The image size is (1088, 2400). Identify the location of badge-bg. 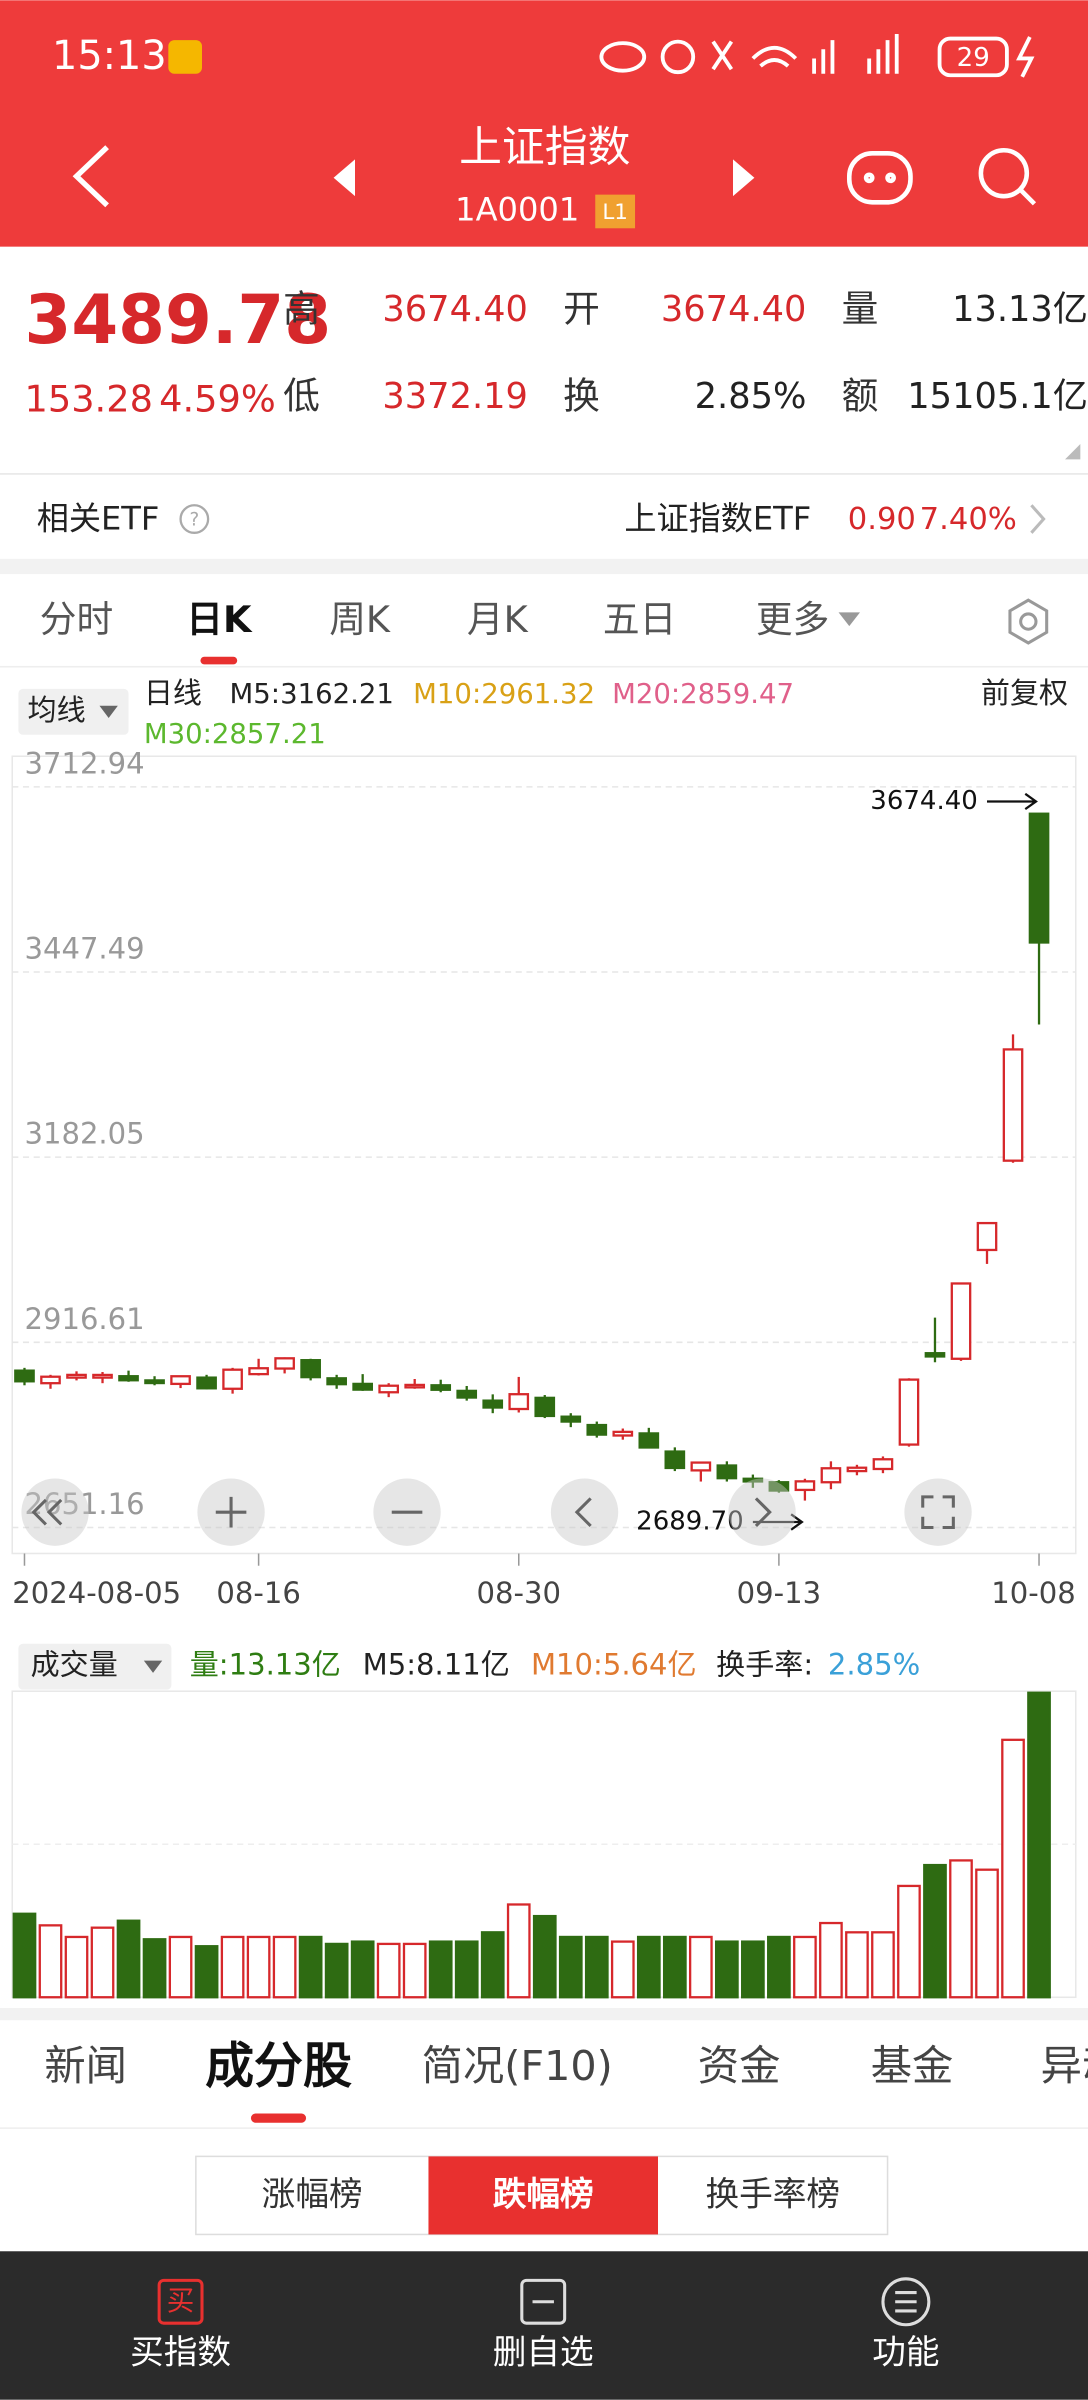
(615, 211).